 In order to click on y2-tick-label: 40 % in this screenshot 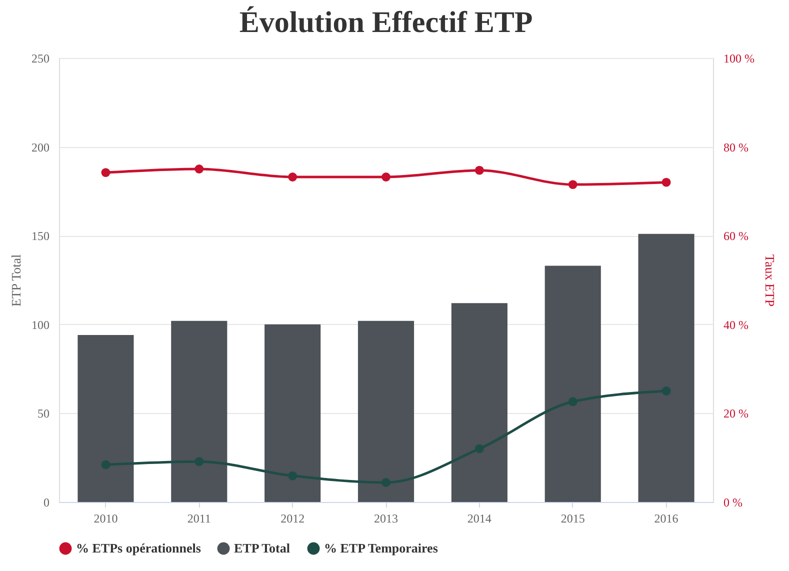, I will do `click(736, 325)`.